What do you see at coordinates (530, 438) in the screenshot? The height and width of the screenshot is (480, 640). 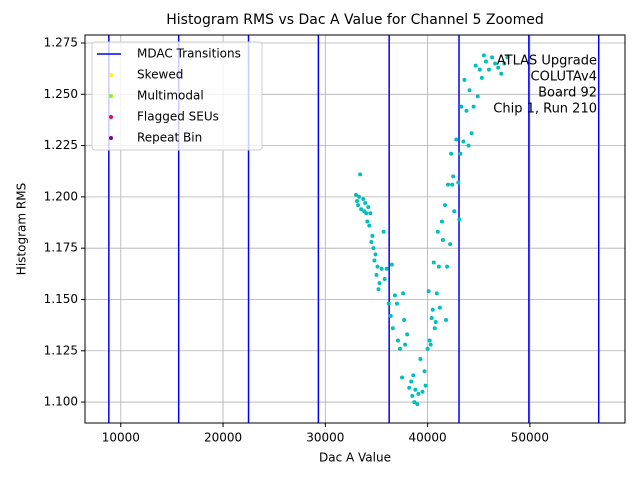 I see `x-tick-label: 50000` at bounding box center [530, 438].